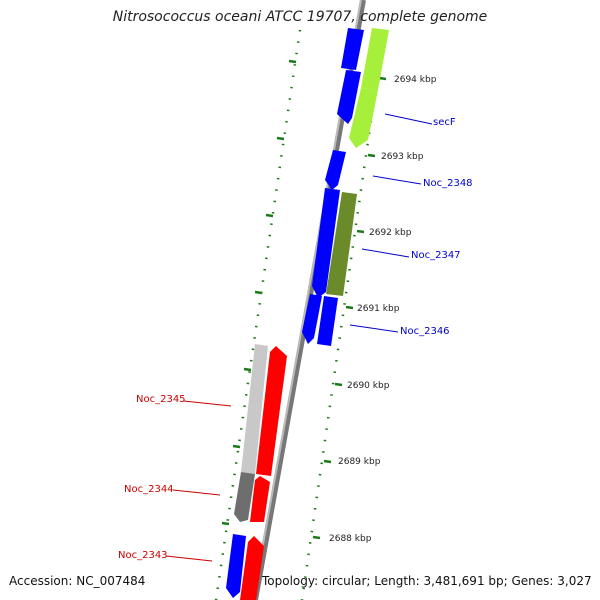  What do you see at coordinates (391, 223) in the screenshot?
I see `reverse-callouts` at bounding box center [391, 223].